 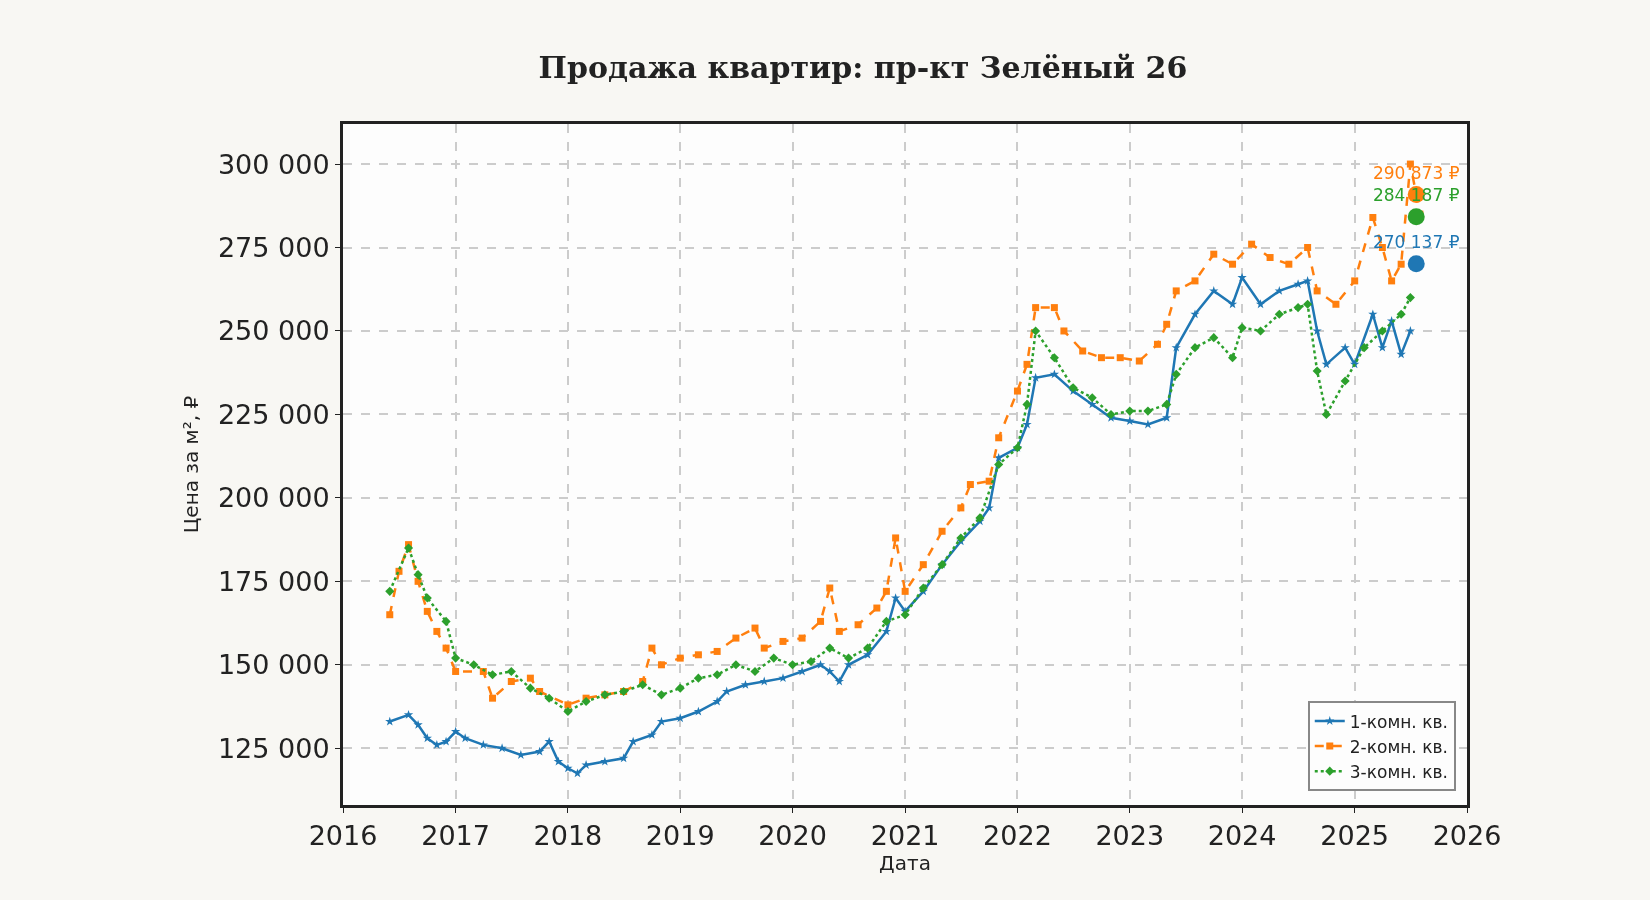 I want to click on x-axis-title: Дата, so click(x=905, y=863).